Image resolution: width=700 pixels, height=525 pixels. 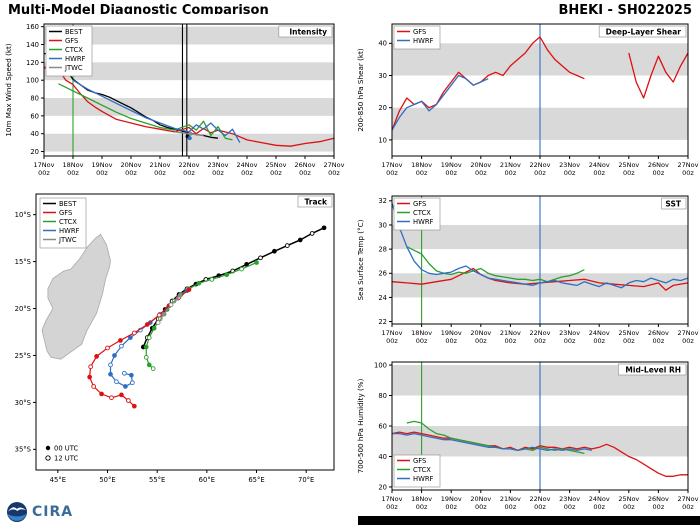 What do you see at coordinates (316, 202) in the screenshot?
I see `svg-text: Track` at bounding box center [316, 202].